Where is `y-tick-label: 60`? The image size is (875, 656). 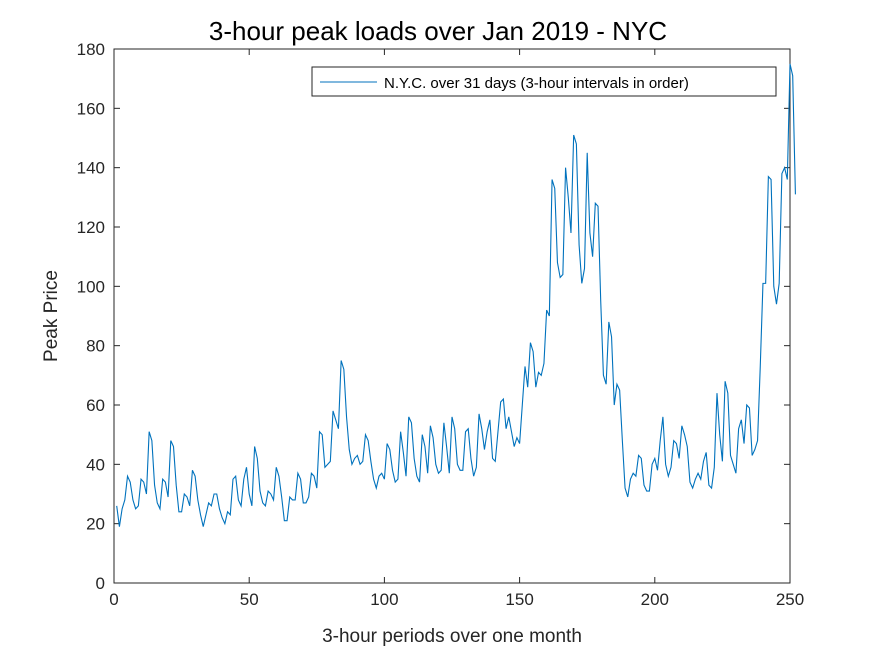 y-tick-label: 60 is located at coordinates (95, 405).